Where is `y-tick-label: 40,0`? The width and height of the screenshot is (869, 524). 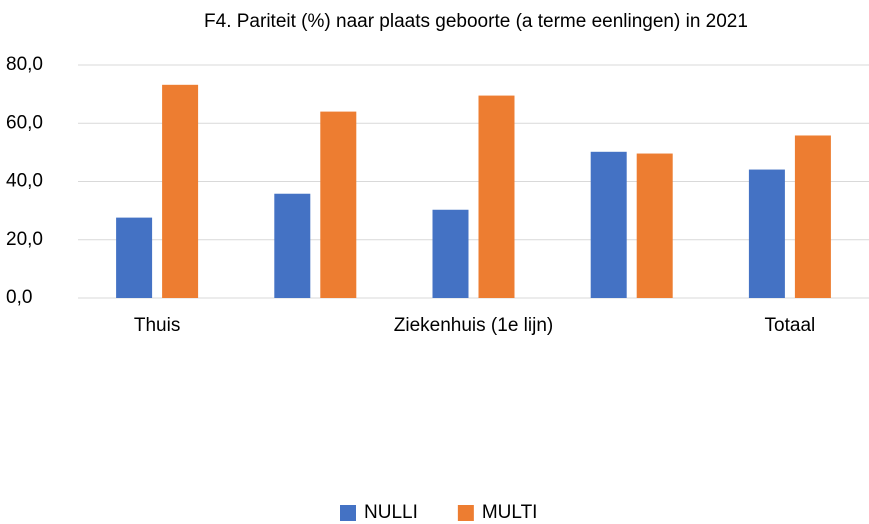 y-tick-label: 40,0 is located at coordinates (24, 181).